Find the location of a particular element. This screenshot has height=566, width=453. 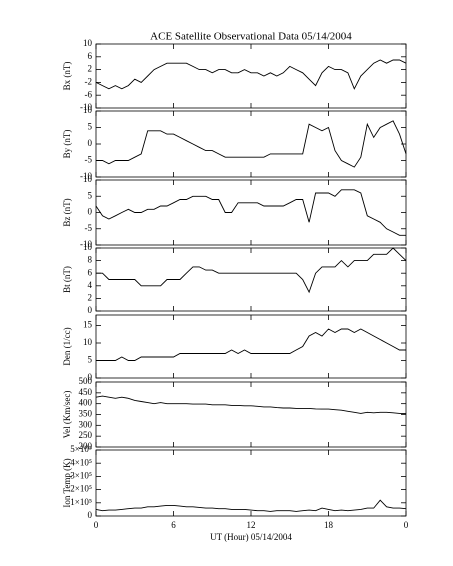

y-tick-label: 4 is located at coordinates (90, 285).